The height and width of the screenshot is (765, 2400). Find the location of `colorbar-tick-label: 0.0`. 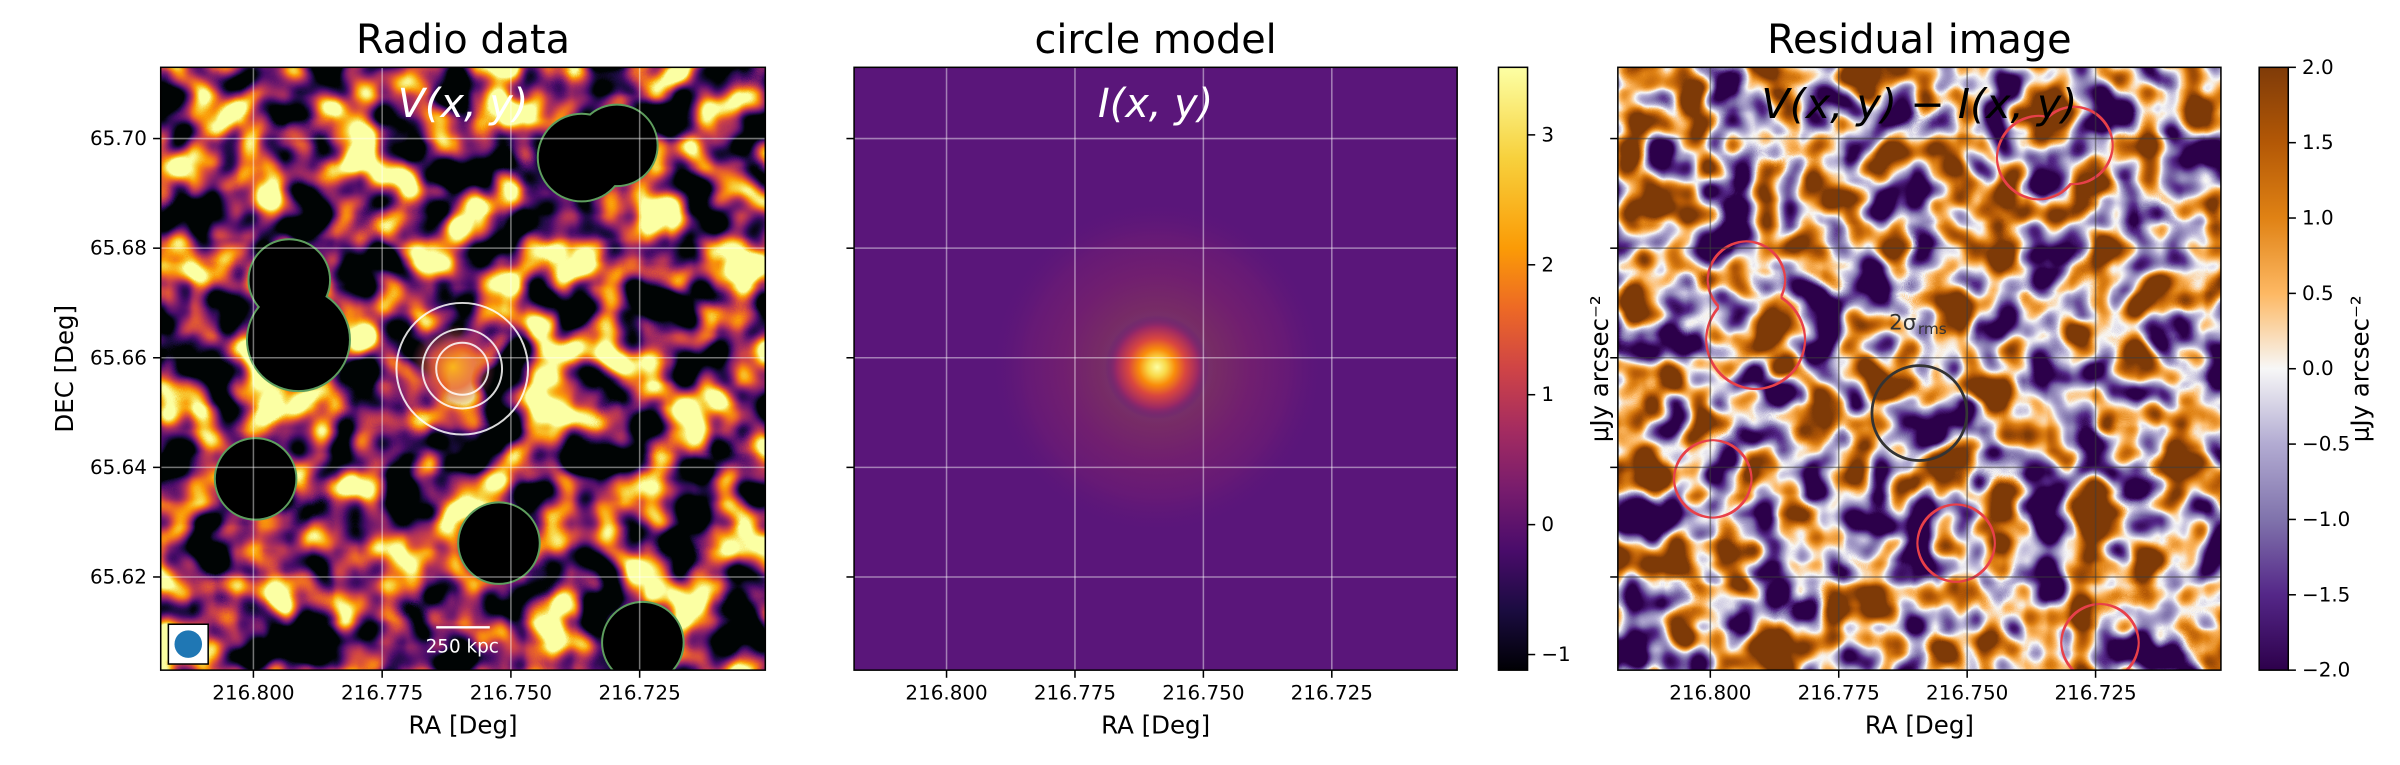

colorbar-tick-label: 0.0 is located at coordinates (2318, 368).